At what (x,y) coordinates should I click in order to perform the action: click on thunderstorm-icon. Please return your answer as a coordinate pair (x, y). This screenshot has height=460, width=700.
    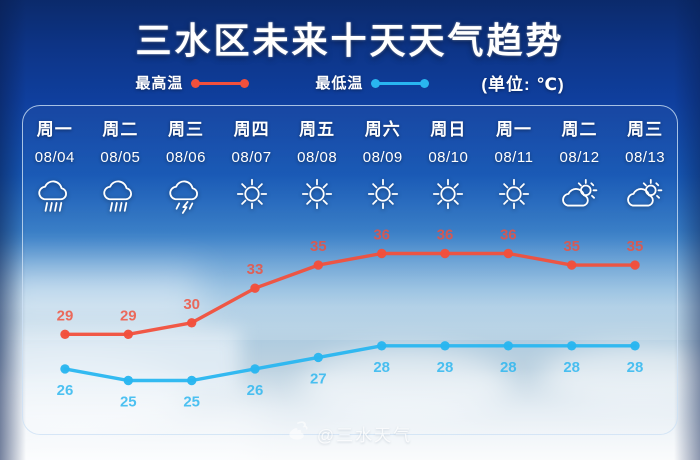
    Looking at the image, I should click on (186, 194).